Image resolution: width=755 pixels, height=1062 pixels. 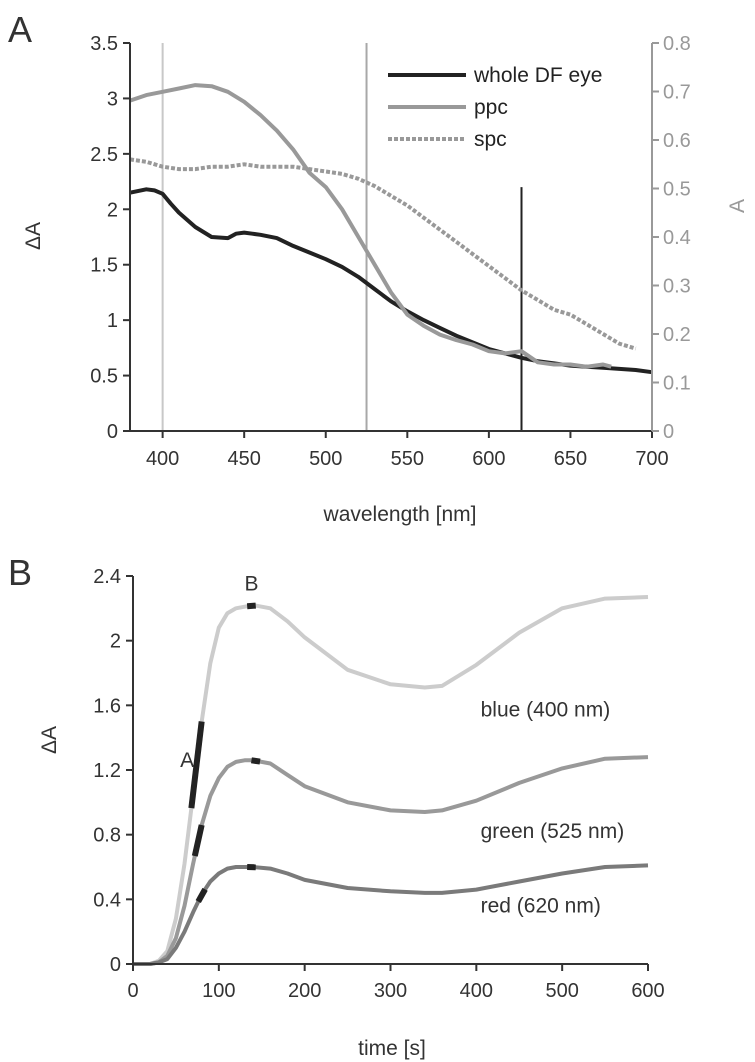 I want to click on panel-a-x-tick-label: 600, so click(x=488, y=459).